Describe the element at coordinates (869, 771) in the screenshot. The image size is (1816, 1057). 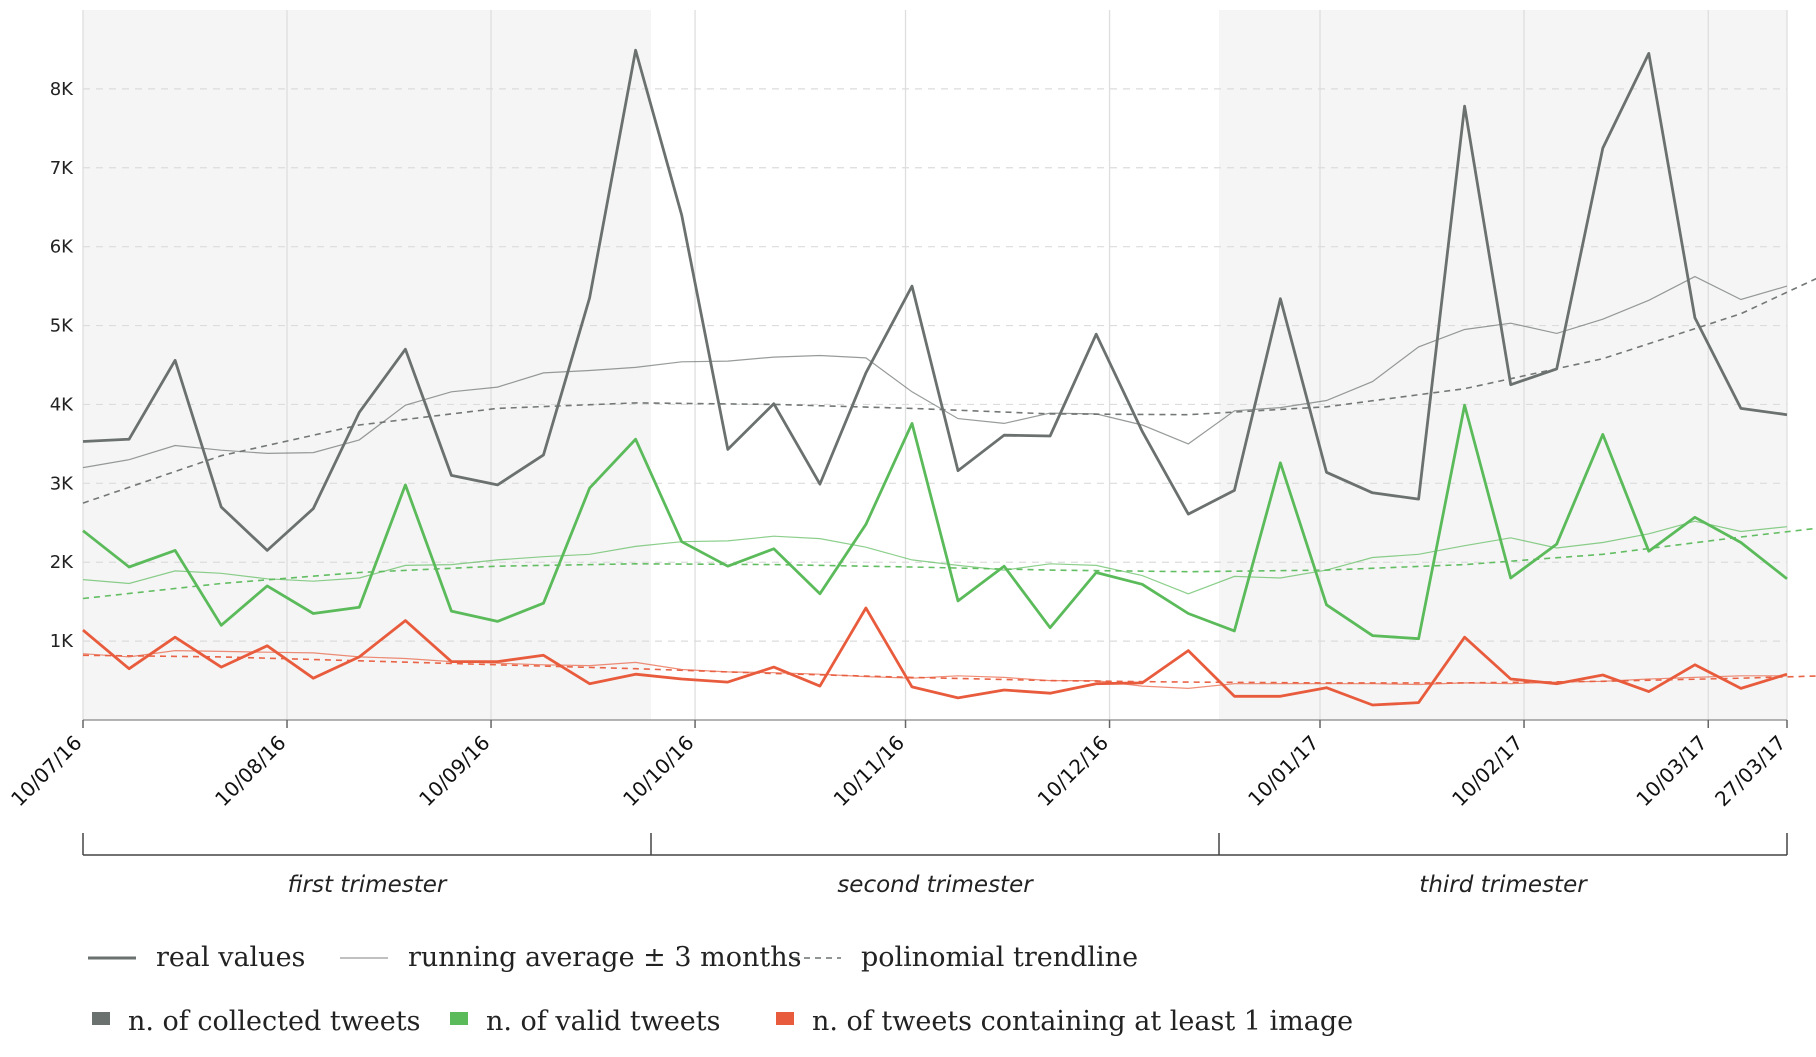
I see `x-tick-label: 10/11/16` at that location.